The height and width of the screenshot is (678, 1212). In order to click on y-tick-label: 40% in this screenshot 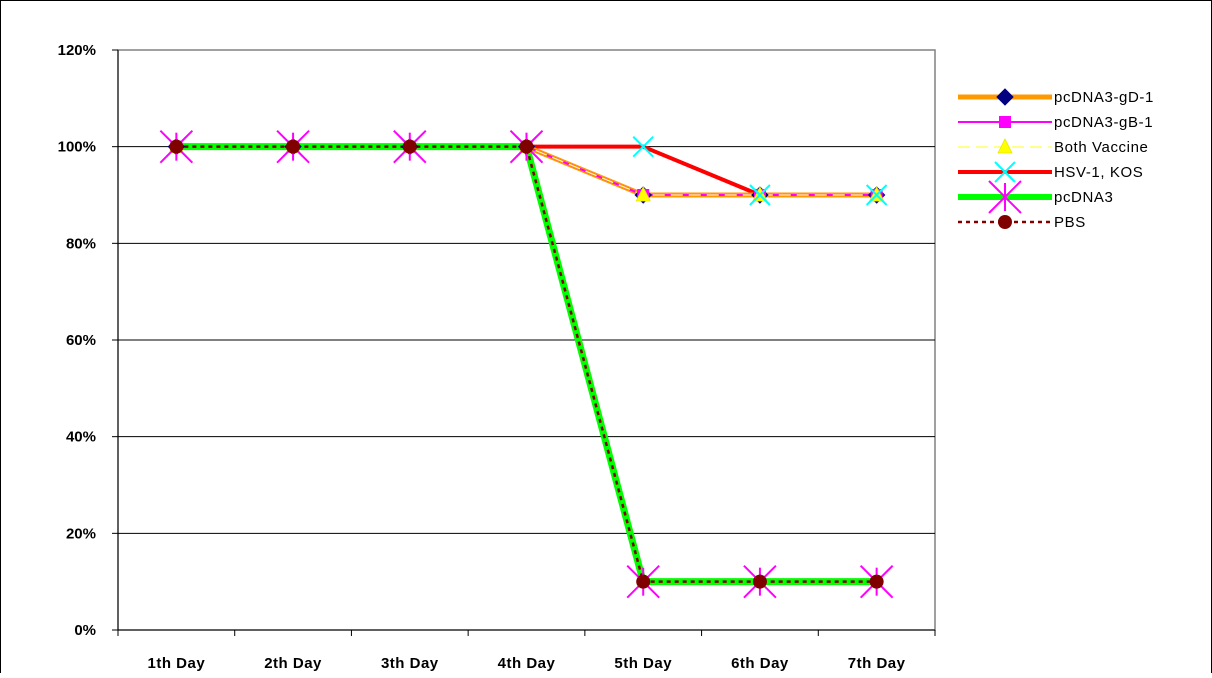, I will do `click(81, 437)`.